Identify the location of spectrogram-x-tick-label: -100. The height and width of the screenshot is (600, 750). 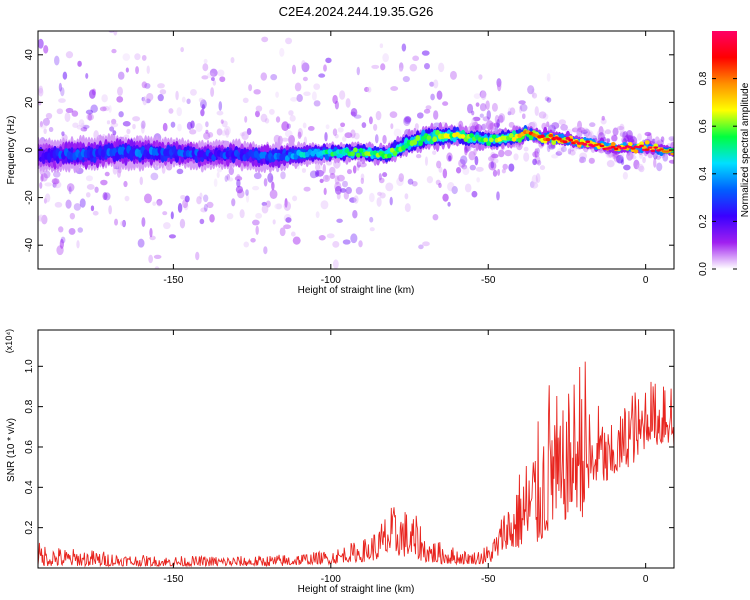
(331, 280).